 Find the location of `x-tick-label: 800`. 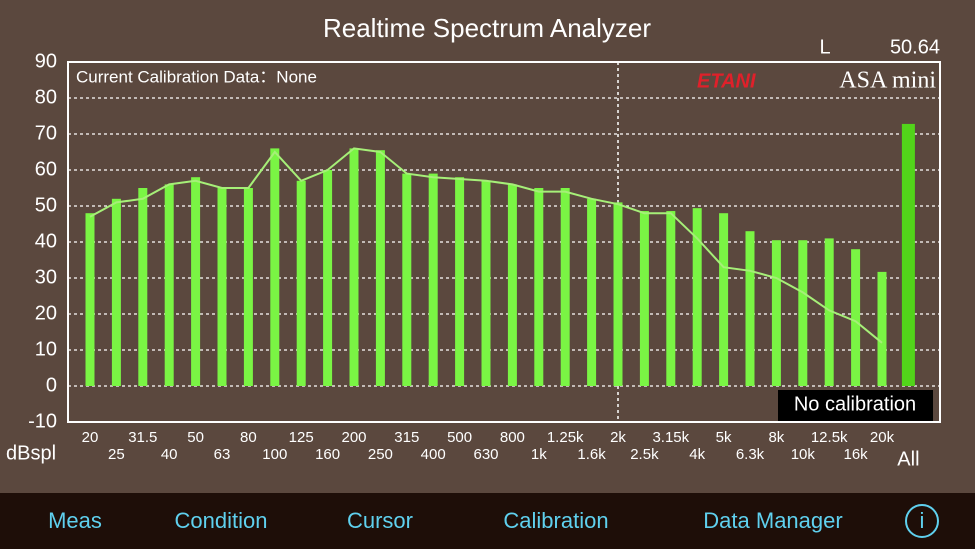

x-tick-label: 800 is located at coordinates (512, 437).